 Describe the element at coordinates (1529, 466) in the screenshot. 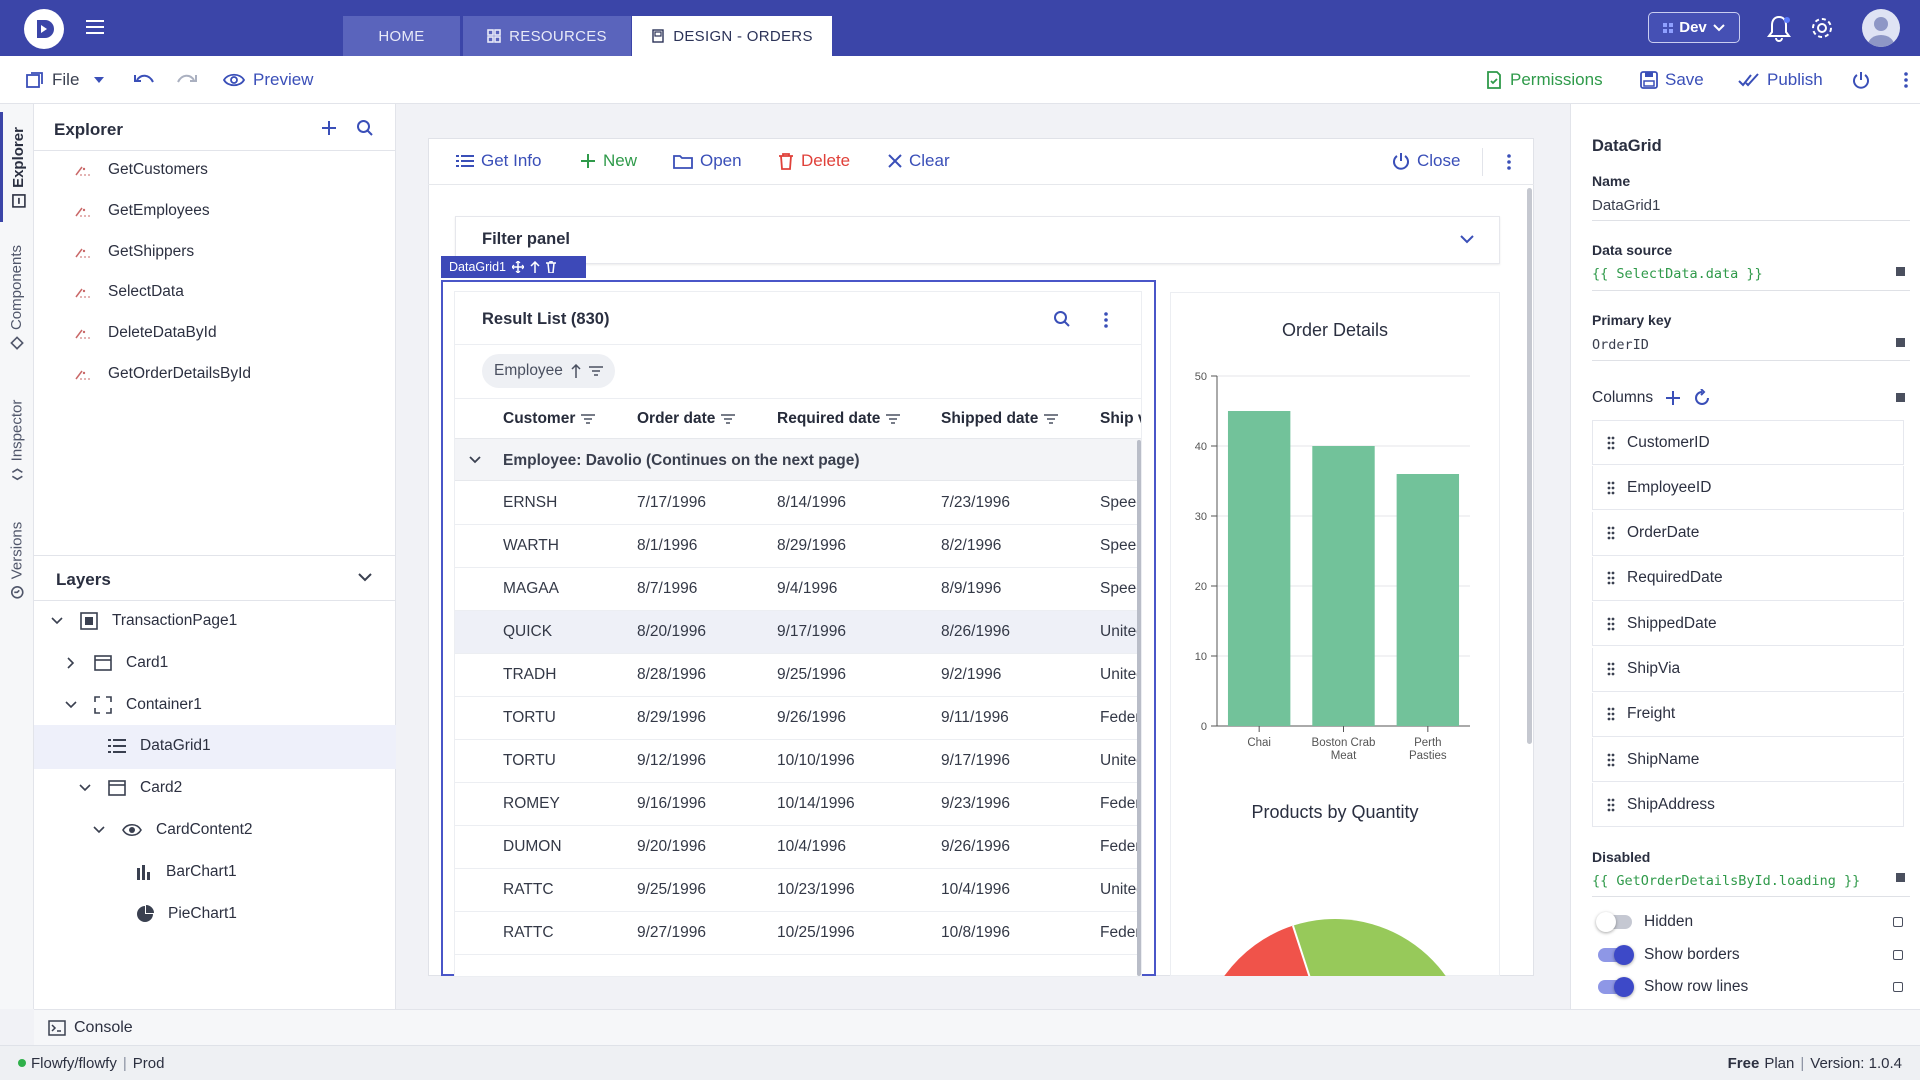

I see `canvas-scrollbar` at that location.